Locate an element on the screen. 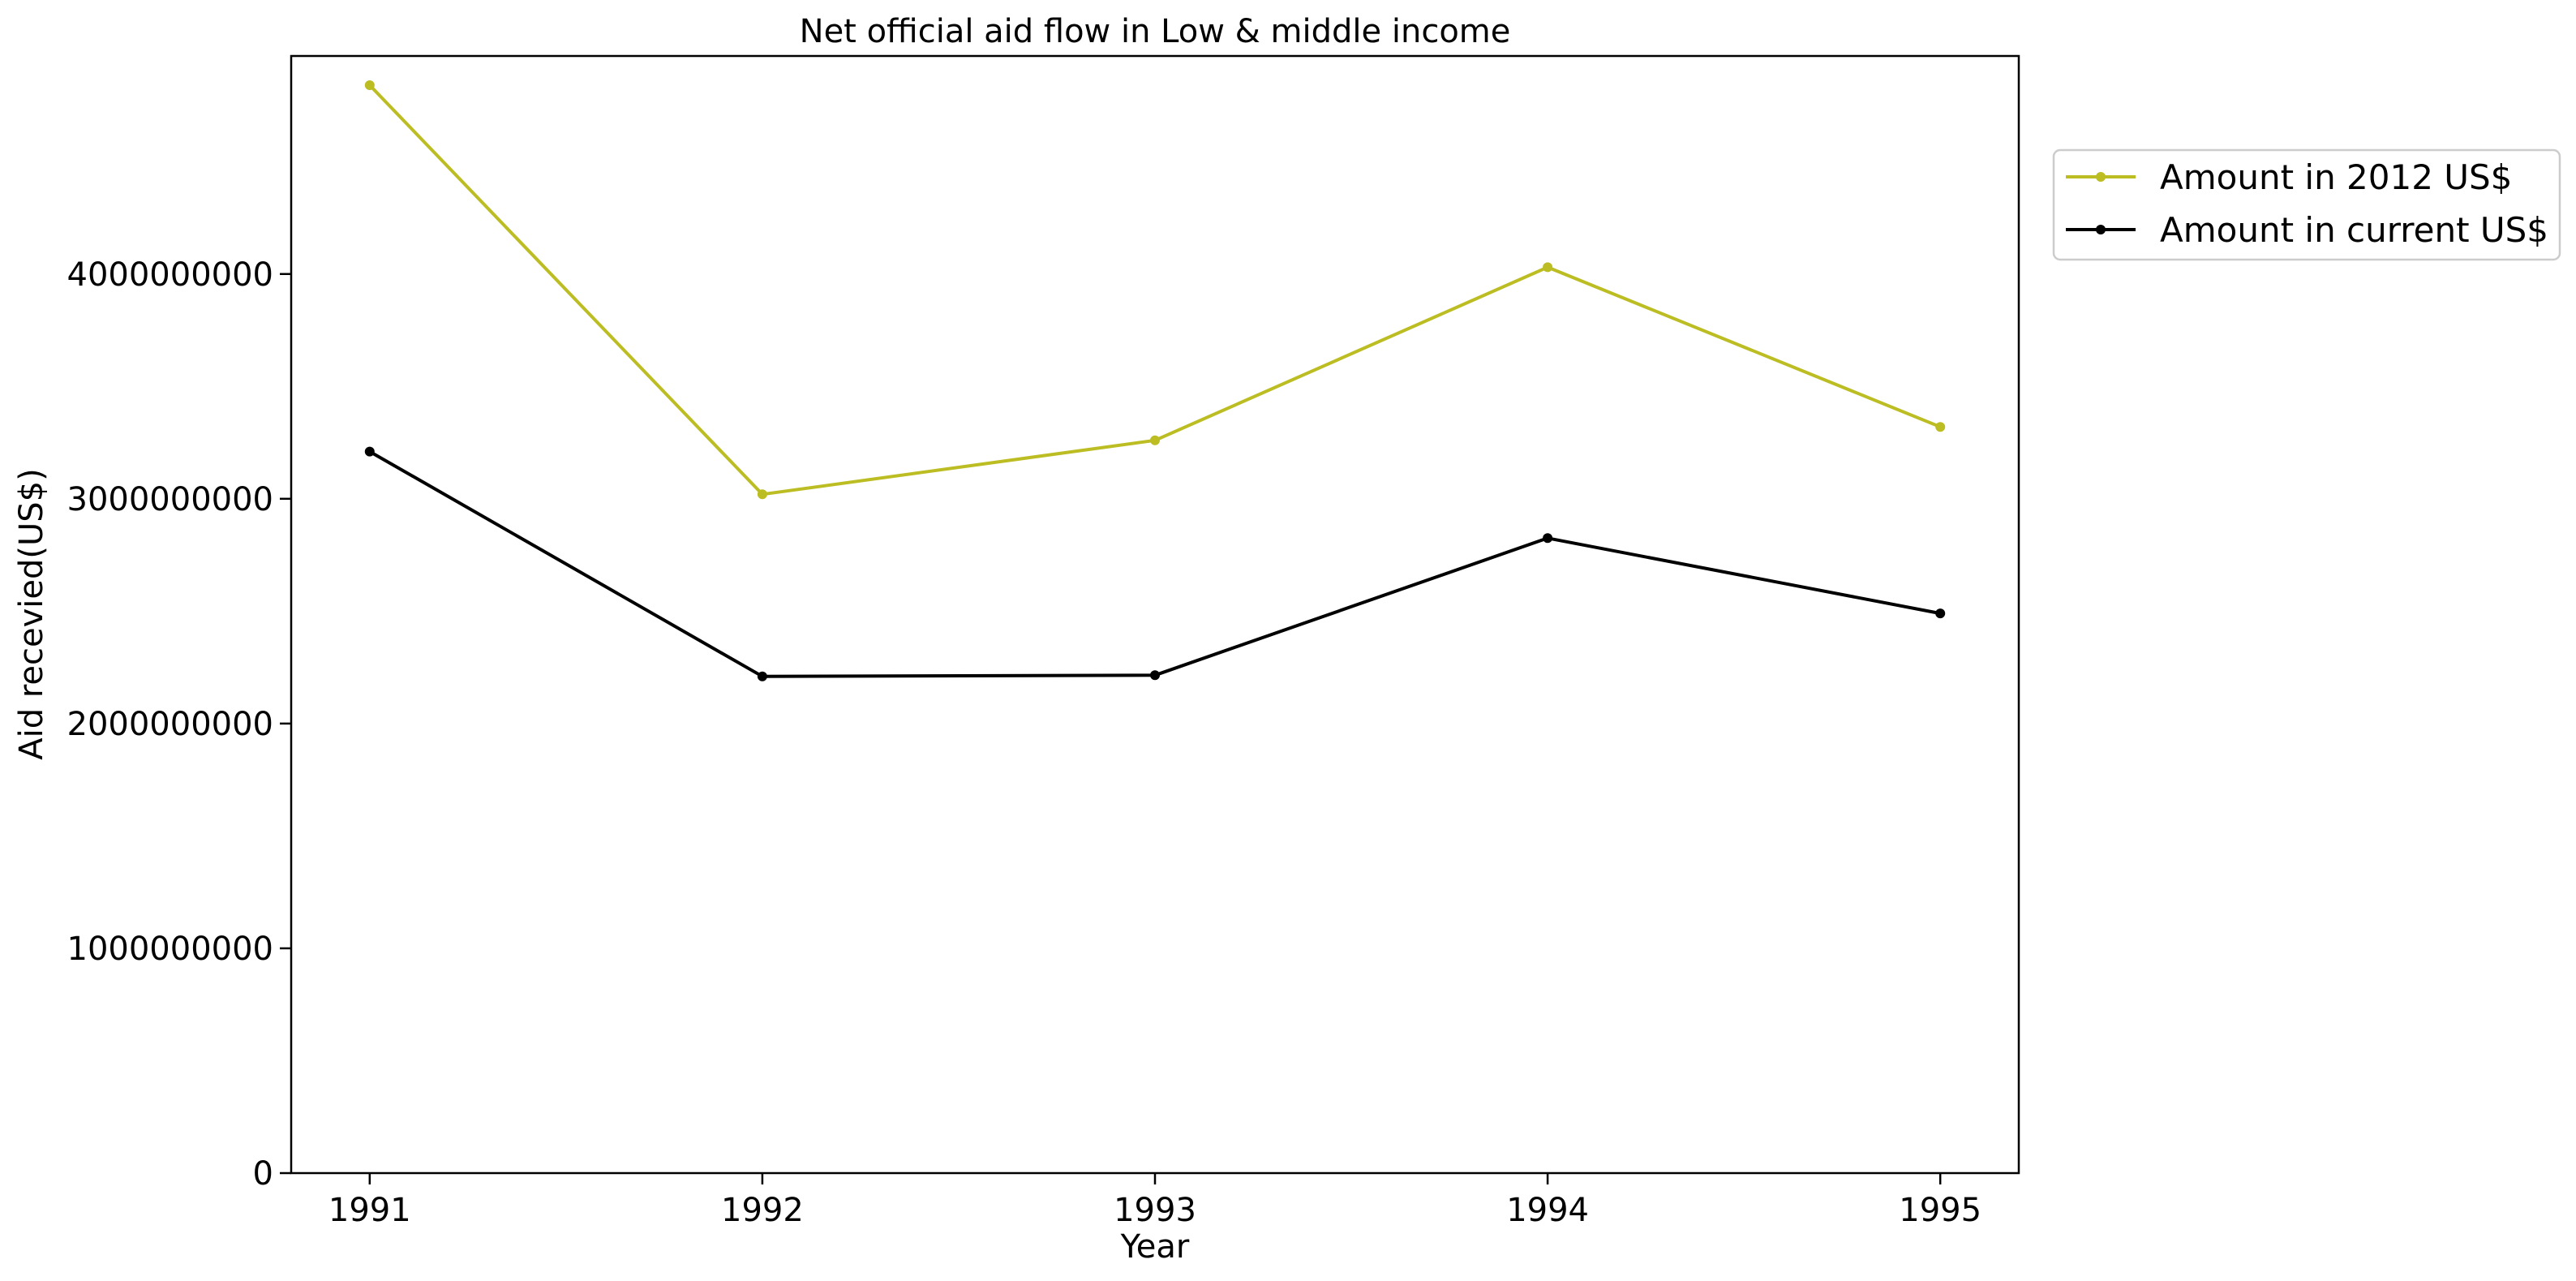 Image resolution: width=2576 pixels, height=1281 pixels. data-point-0-1991 is located at coordinates (369, 85).